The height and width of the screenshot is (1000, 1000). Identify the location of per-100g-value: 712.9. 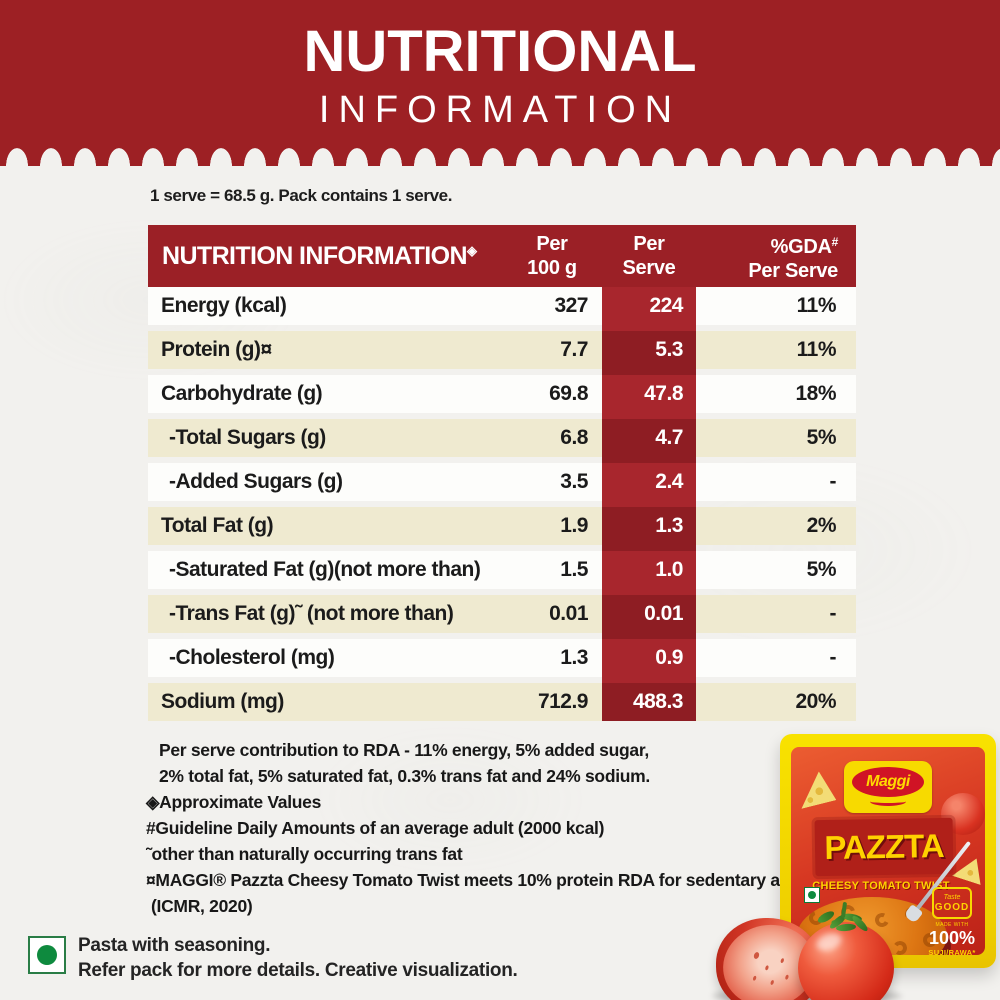
(563, 701).